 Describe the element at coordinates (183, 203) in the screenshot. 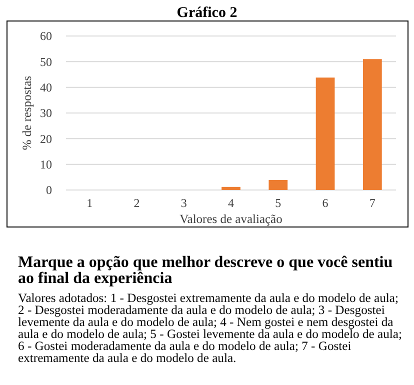

I see `x-tick-label: 3` at that location.